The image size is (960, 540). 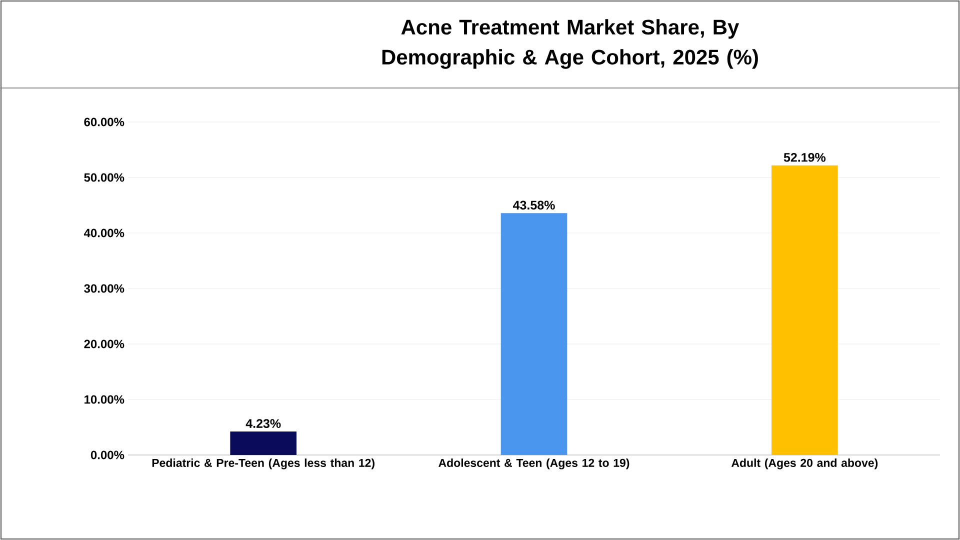 I want to click on chart-title: Acne Treatment Market Share, By Demographic & Age Cohort, 2025 (%), so click(x=570, y=44).